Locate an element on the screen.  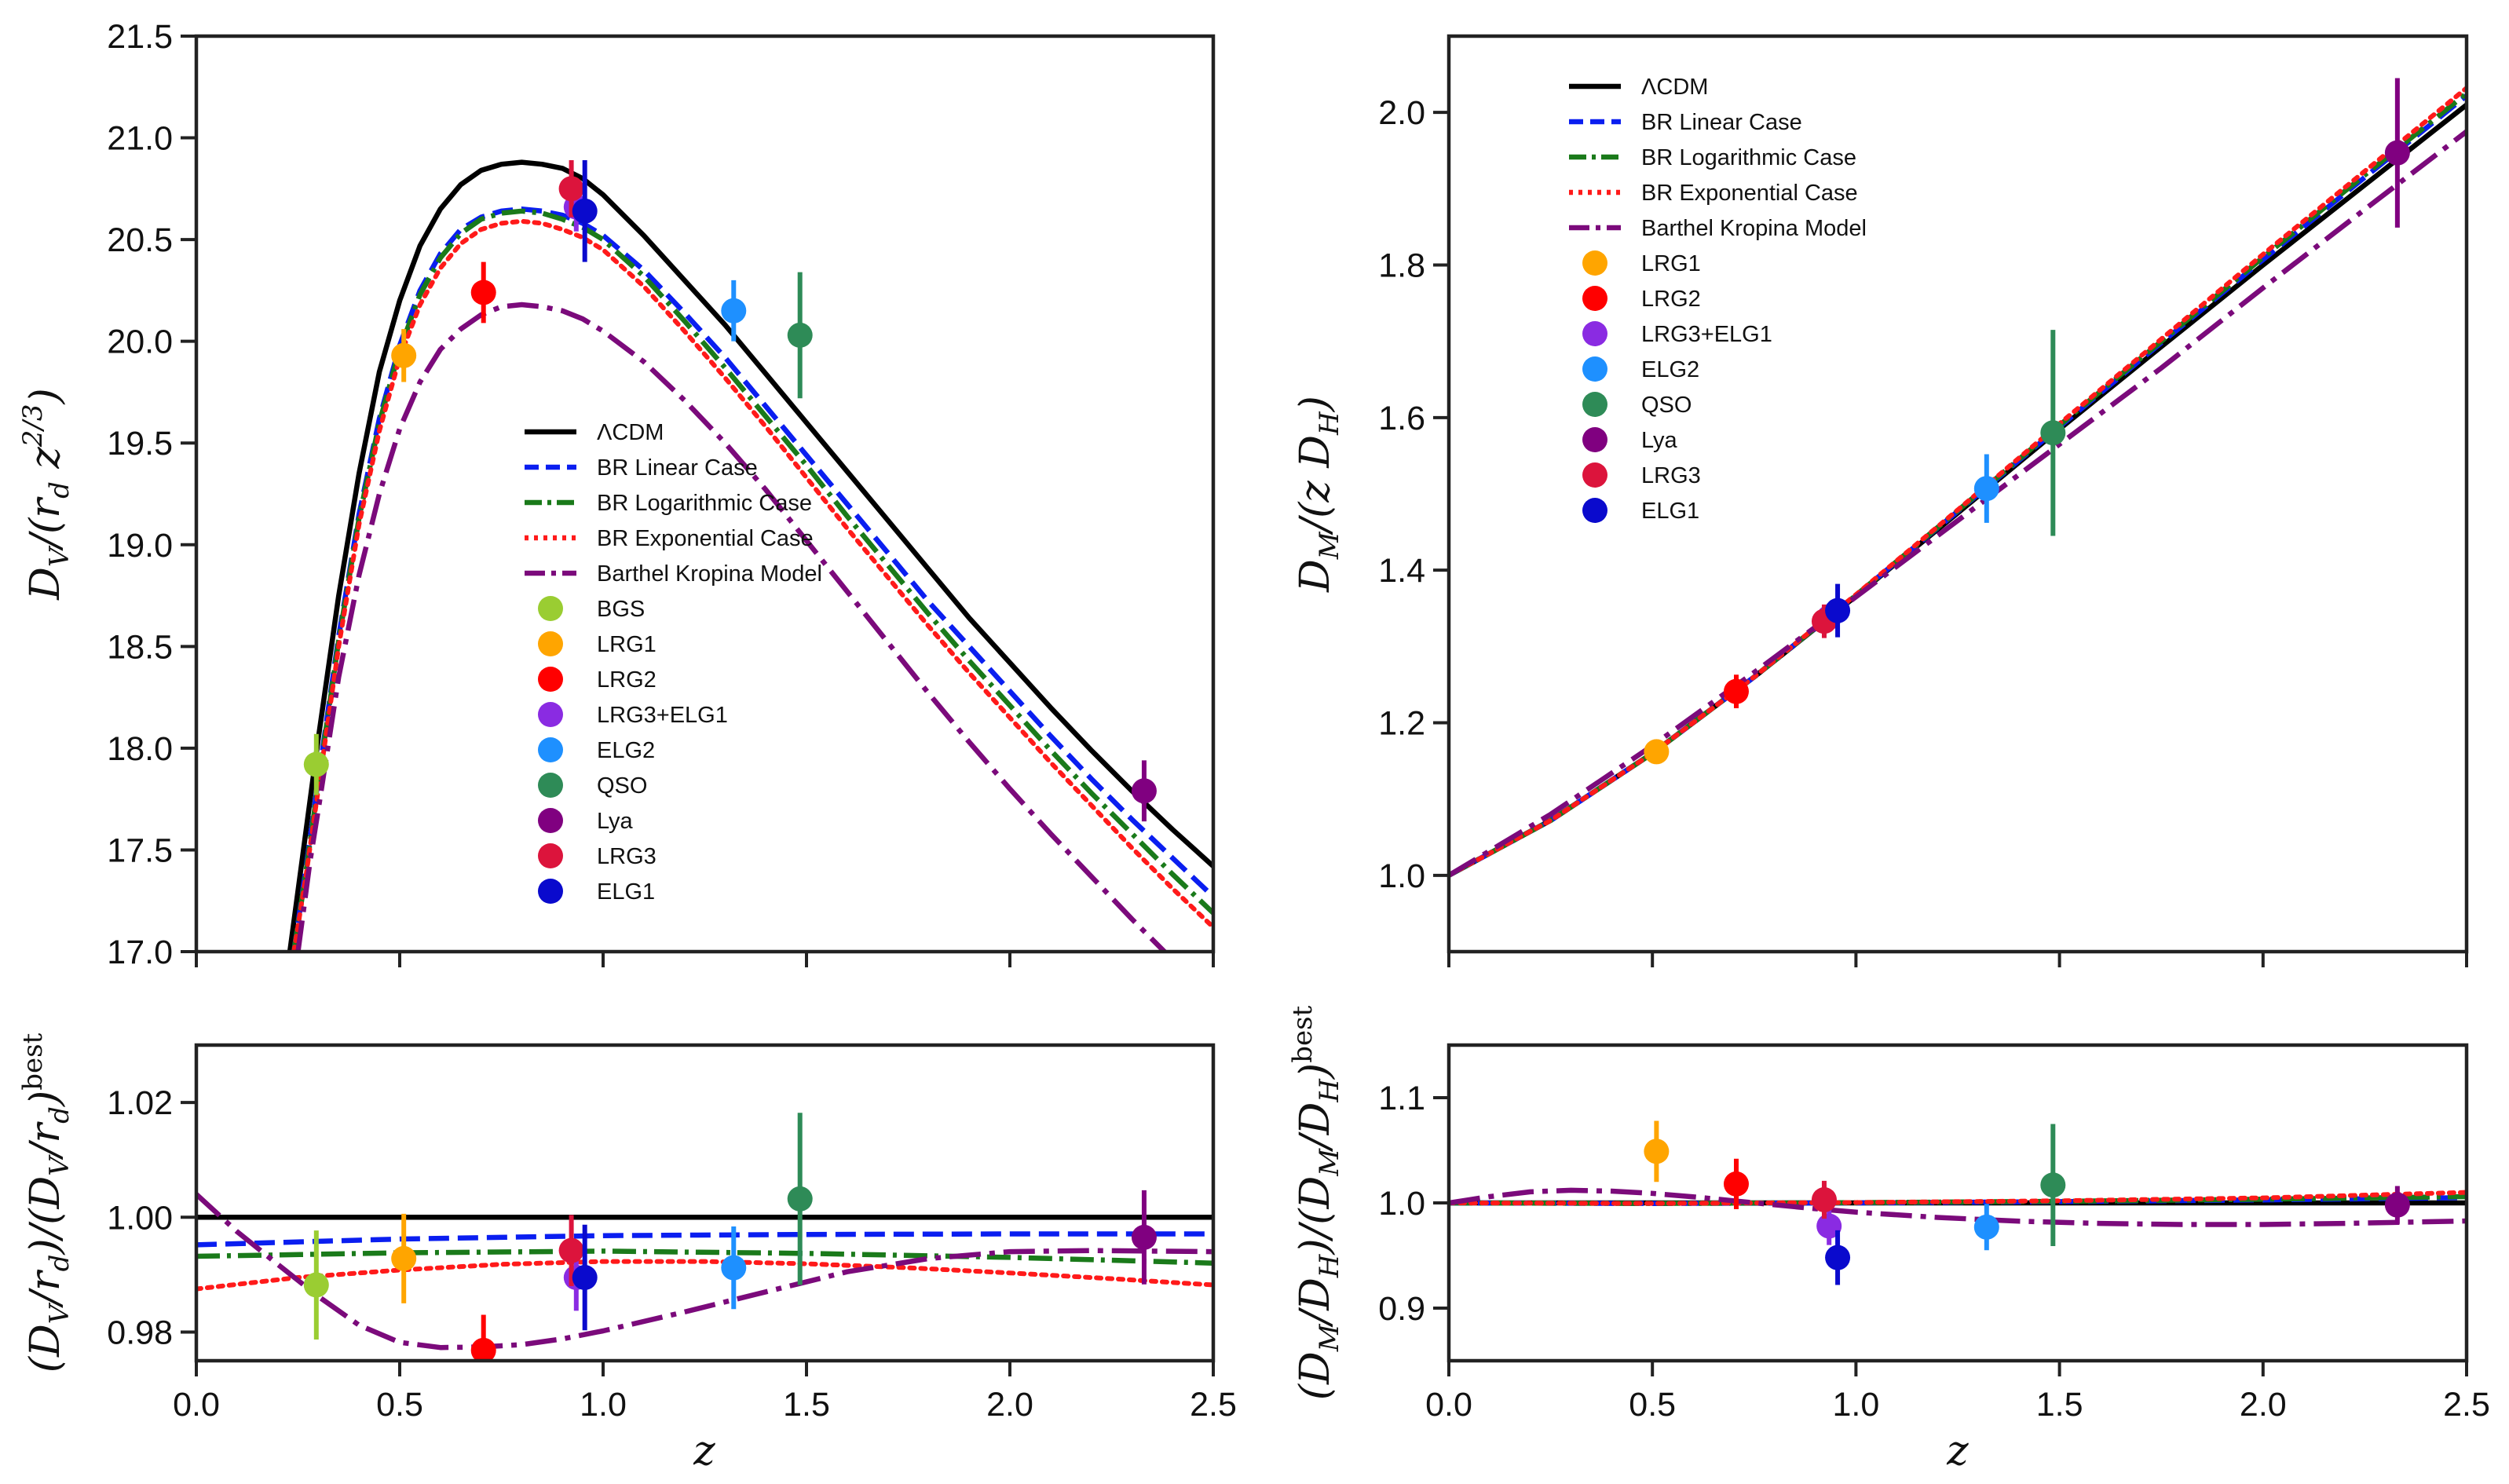
legend-label: BR Logarithmic Case is located at coordinates (1748, 157).